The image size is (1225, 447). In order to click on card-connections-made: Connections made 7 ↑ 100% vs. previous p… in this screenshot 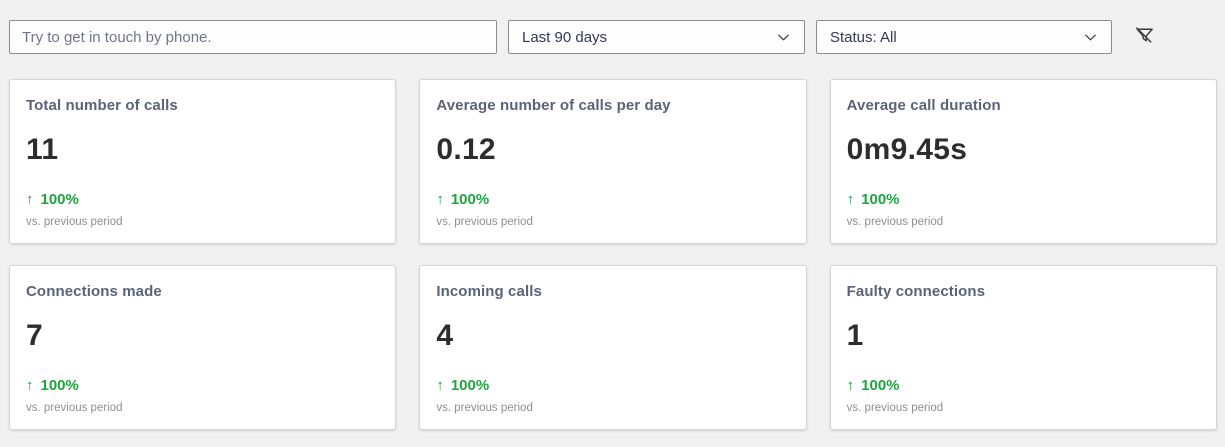, I will do `click(203, 347)`.